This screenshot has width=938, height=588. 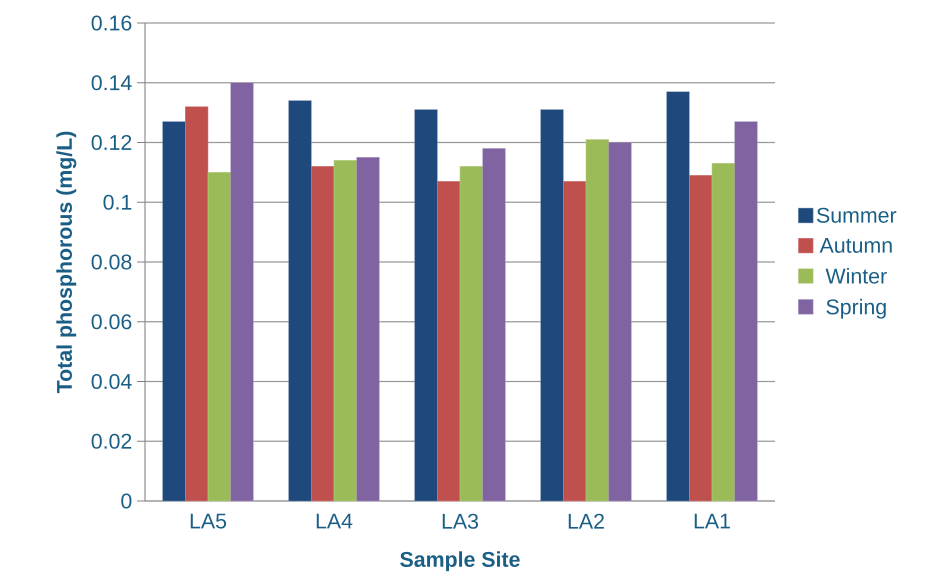 What do you see at coordinates (112, 441) in the screenshot?
I see `y-tick-label: 0.02` at bounding box center [112, 441].